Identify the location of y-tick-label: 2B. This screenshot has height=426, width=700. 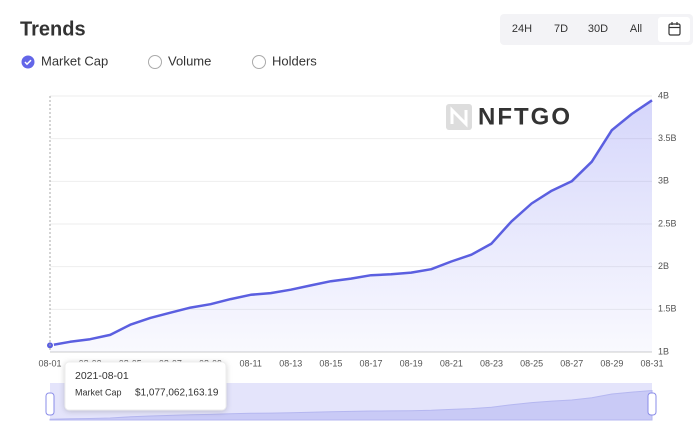
(663, 266).